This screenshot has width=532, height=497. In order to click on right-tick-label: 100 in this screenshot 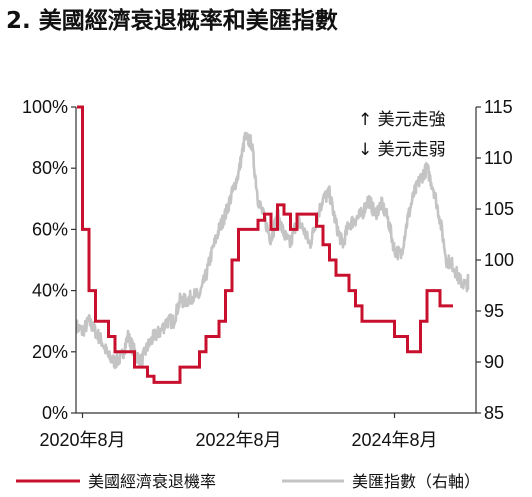, I will do `click(499, 260)`.